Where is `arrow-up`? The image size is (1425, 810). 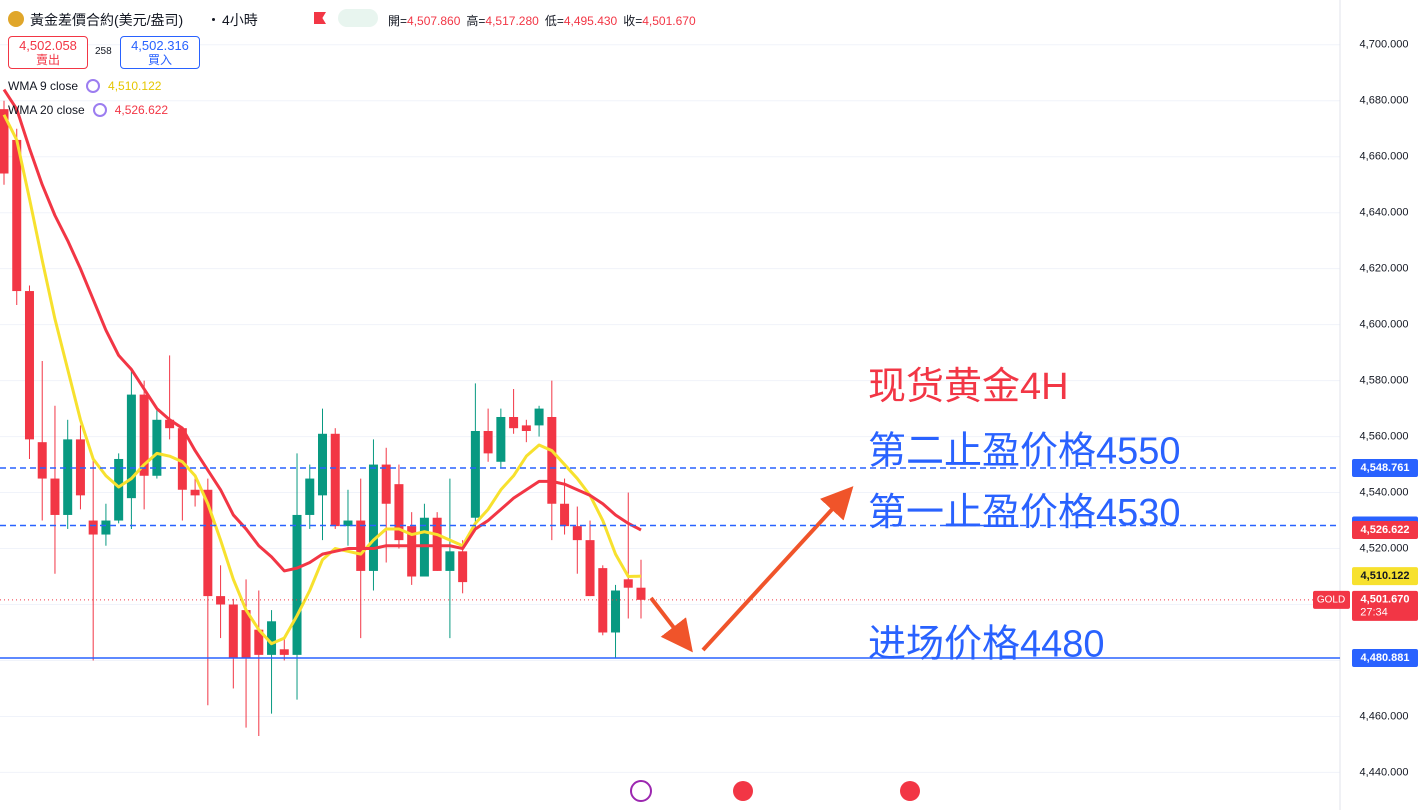
arrow-up is located at coordinates (777, 569).